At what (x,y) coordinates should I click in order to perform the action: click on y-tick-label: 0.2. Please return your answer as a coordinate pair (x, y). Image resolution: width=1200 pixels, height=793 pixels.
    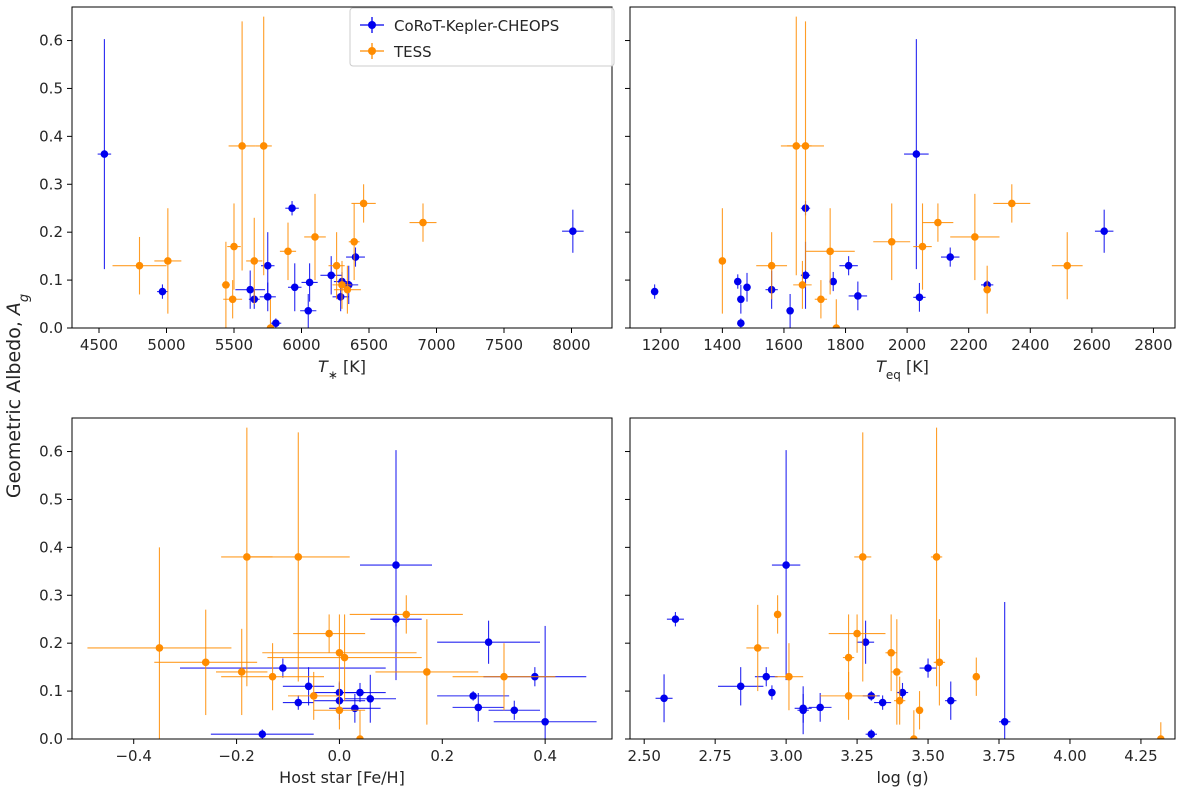
    Looking at the image, I should click on (51, 643).